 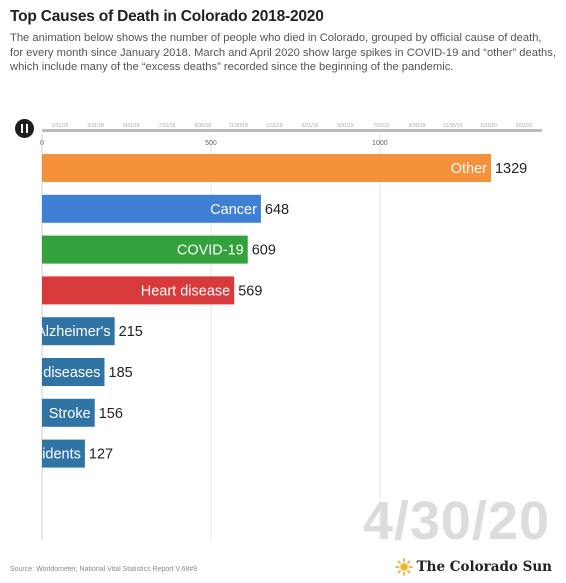 I want to click on timeline-label: 3/31/19, so click(x=310, y=126).